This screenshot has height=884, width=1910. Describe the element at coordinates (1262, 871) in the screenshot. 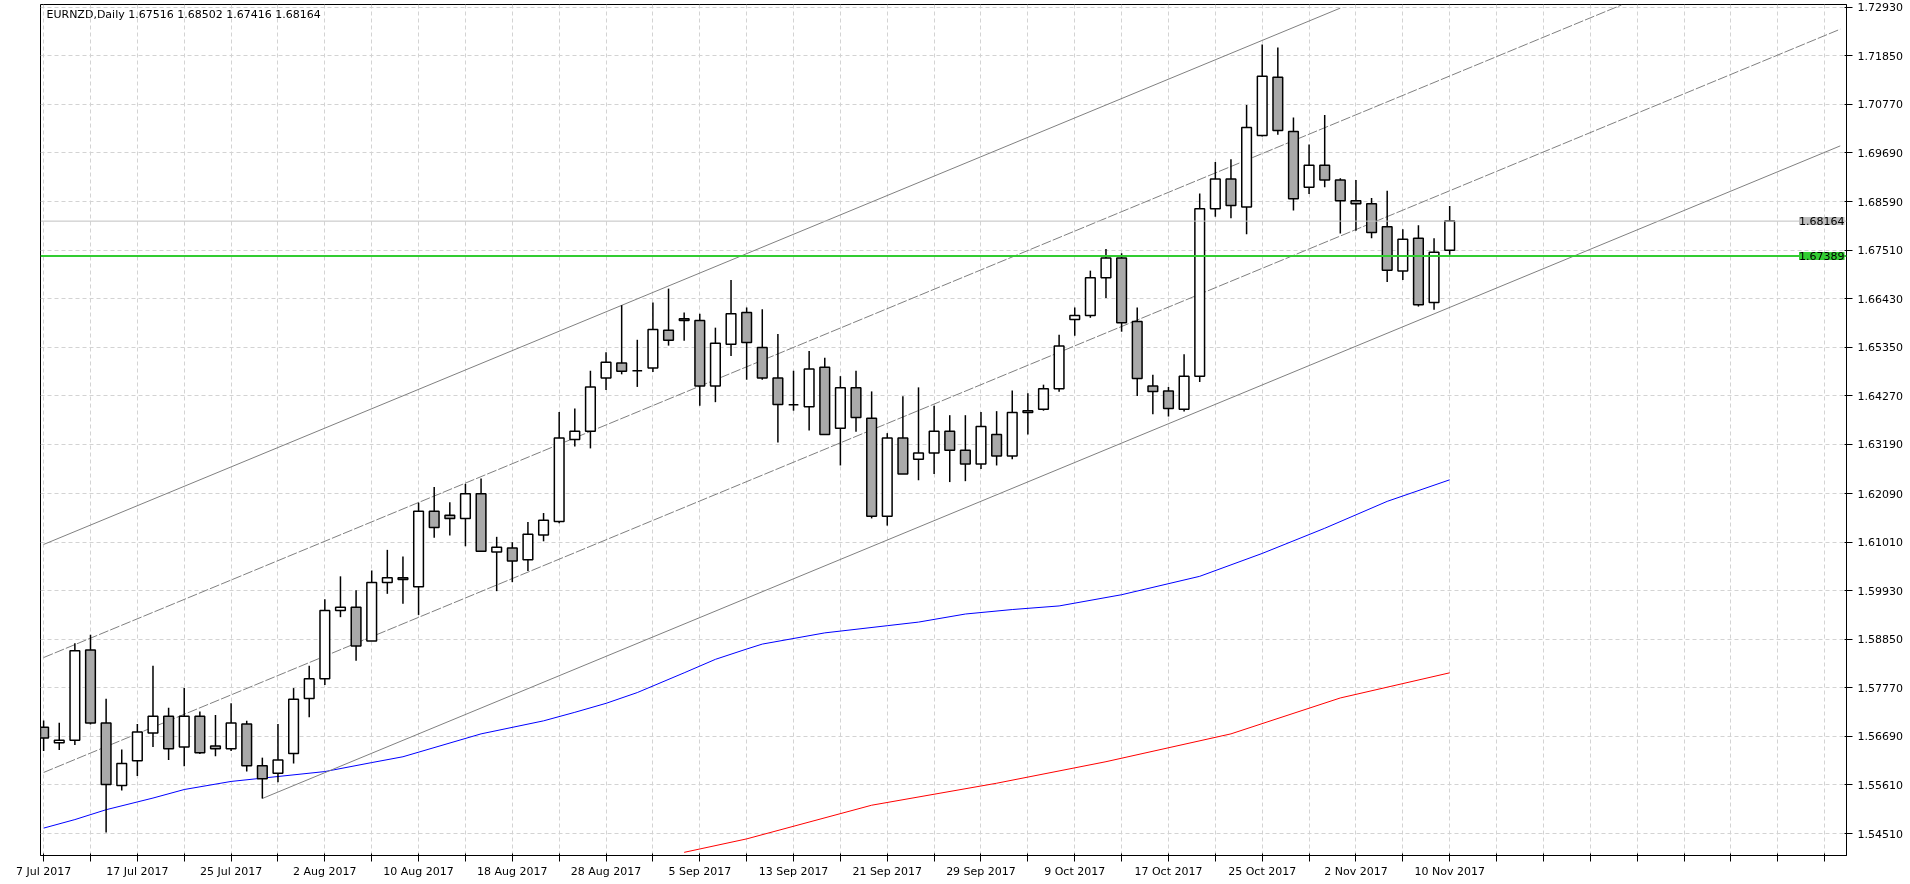

I see `x-tick-label: 25 Oct 2017` at that location.